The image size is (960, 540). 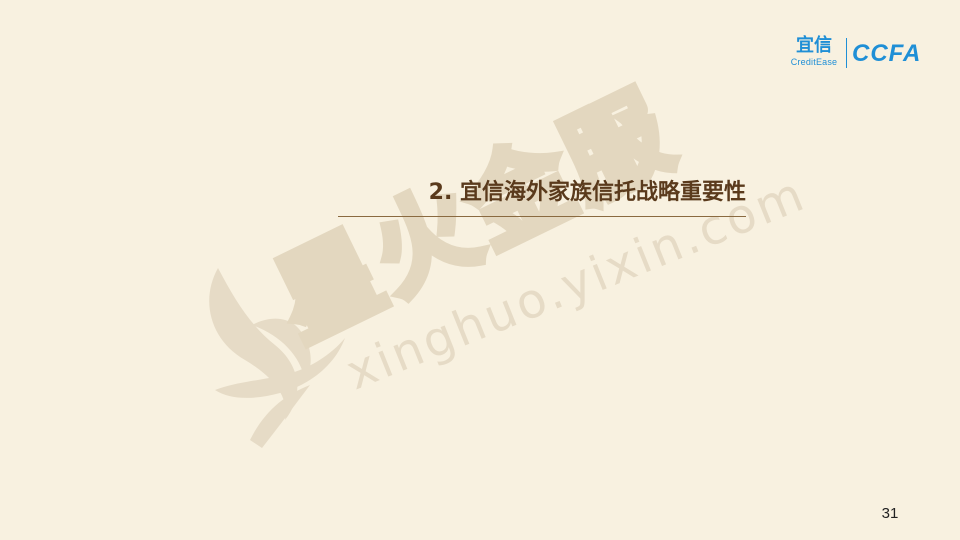 I want to click on flame-watermark-icon, so click(x=277, y=358).